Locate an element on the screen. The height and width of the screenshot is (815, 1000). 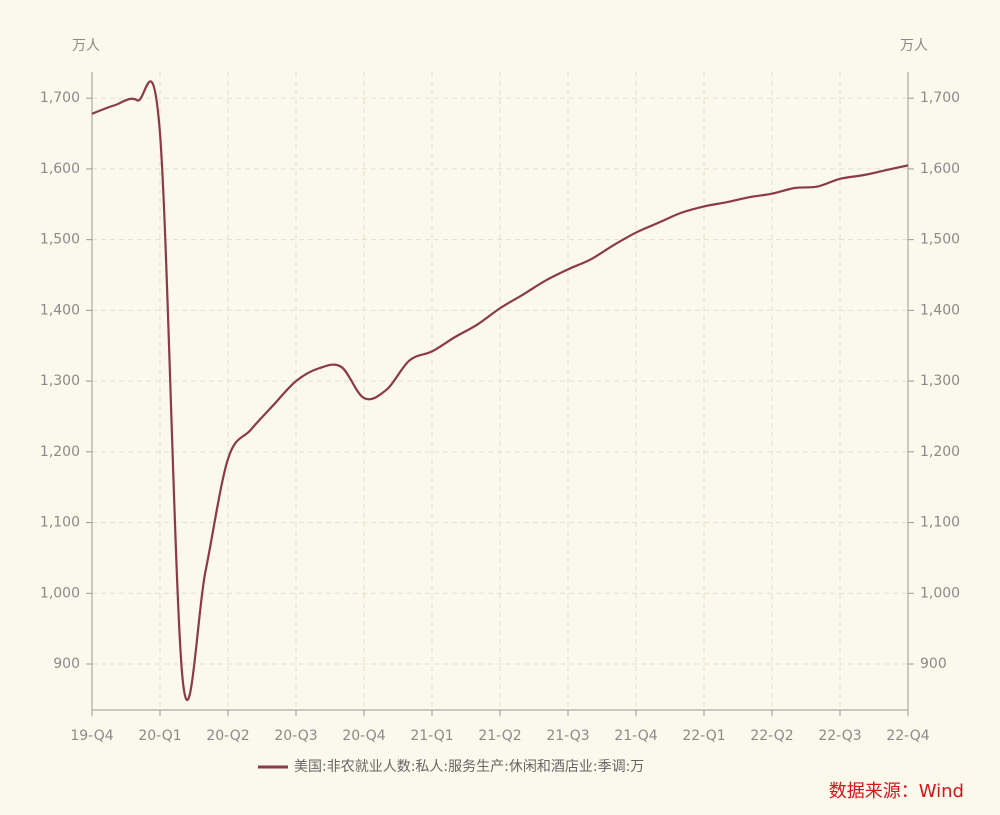
y2-unit: 万人 is located at coordinates (914, 46).